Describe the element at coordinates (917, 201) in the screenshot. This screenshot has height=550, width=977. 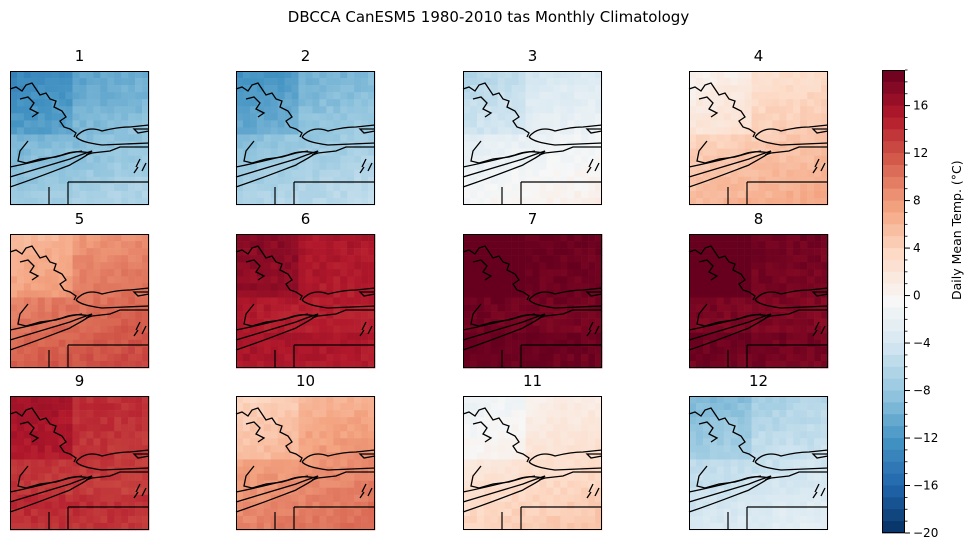
I see `colorbar-tick-label: 8` at that location.